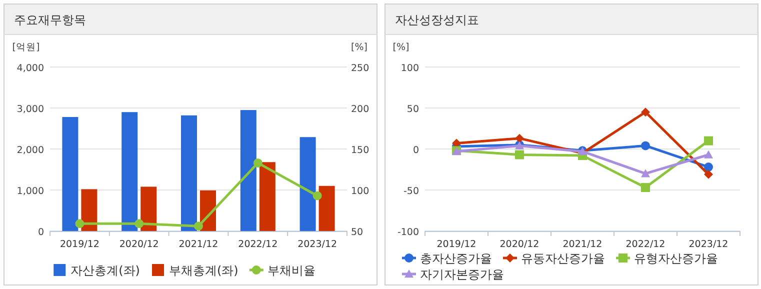 The image size is (761, 289). I want to click on legend-label: 유형자산증가율, so click(676, 259).